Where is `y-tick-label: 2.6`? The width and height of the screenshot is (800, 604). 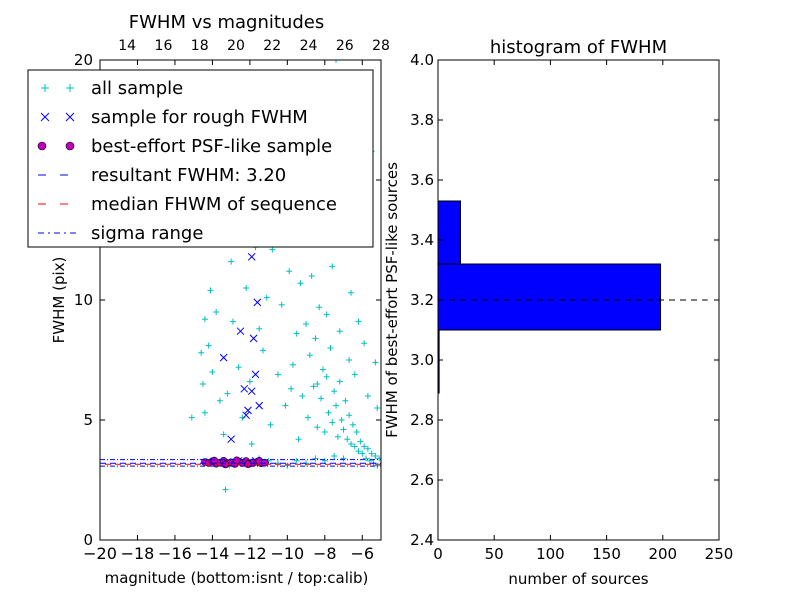
y-tick-label: 2.6 is located at coordinates (422, 480).